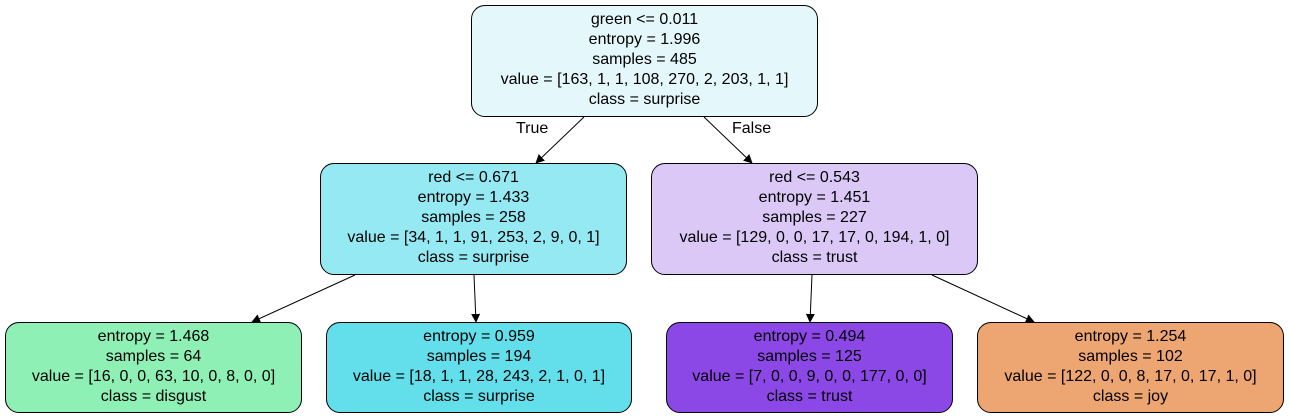 The height and width of the screenshot is (419, 1289). Describe the element at coordinates (1130, 396) in the screenshot. I see `node-rr-class: class = joy` at that location.